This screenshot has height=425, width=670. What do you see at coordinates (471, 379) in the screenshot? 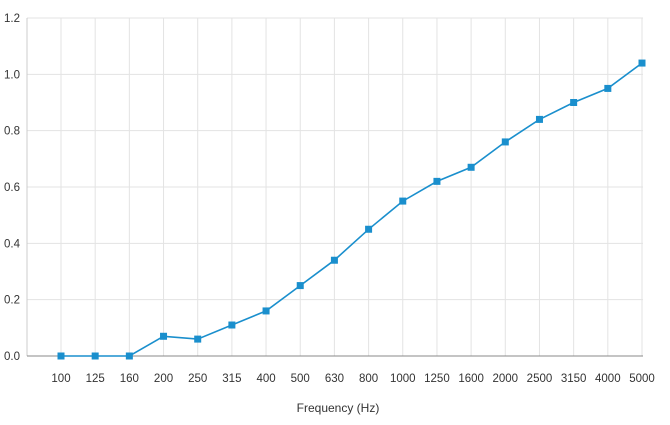
I see `x-tick-label: 1600` at bounding box center [471, 379].